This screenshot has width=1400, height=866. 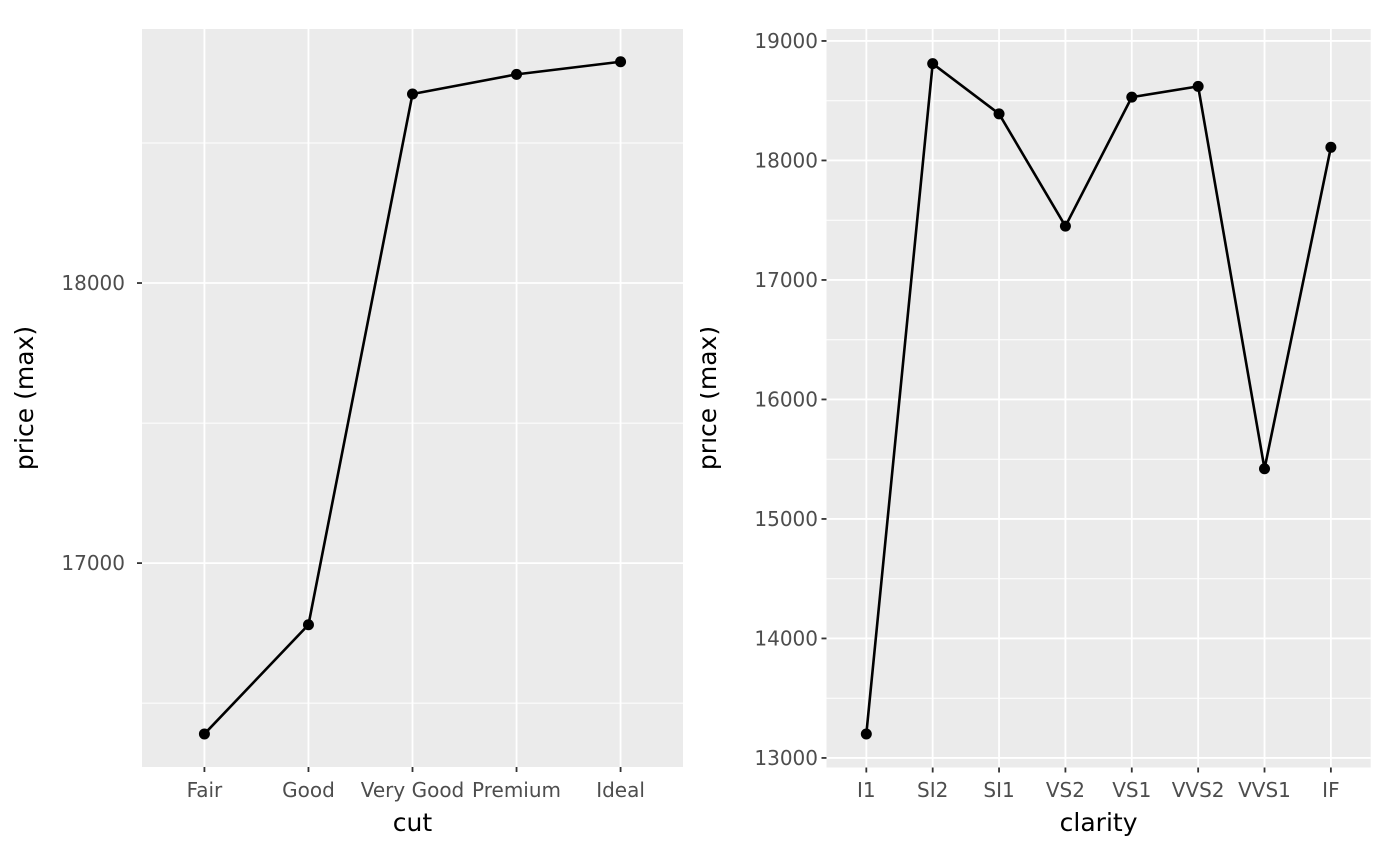 What do you see at coordinates (205, 790) in the screenshot?
I see `x-tick-label-Fair: Fair` at bounding box center [205, 790].